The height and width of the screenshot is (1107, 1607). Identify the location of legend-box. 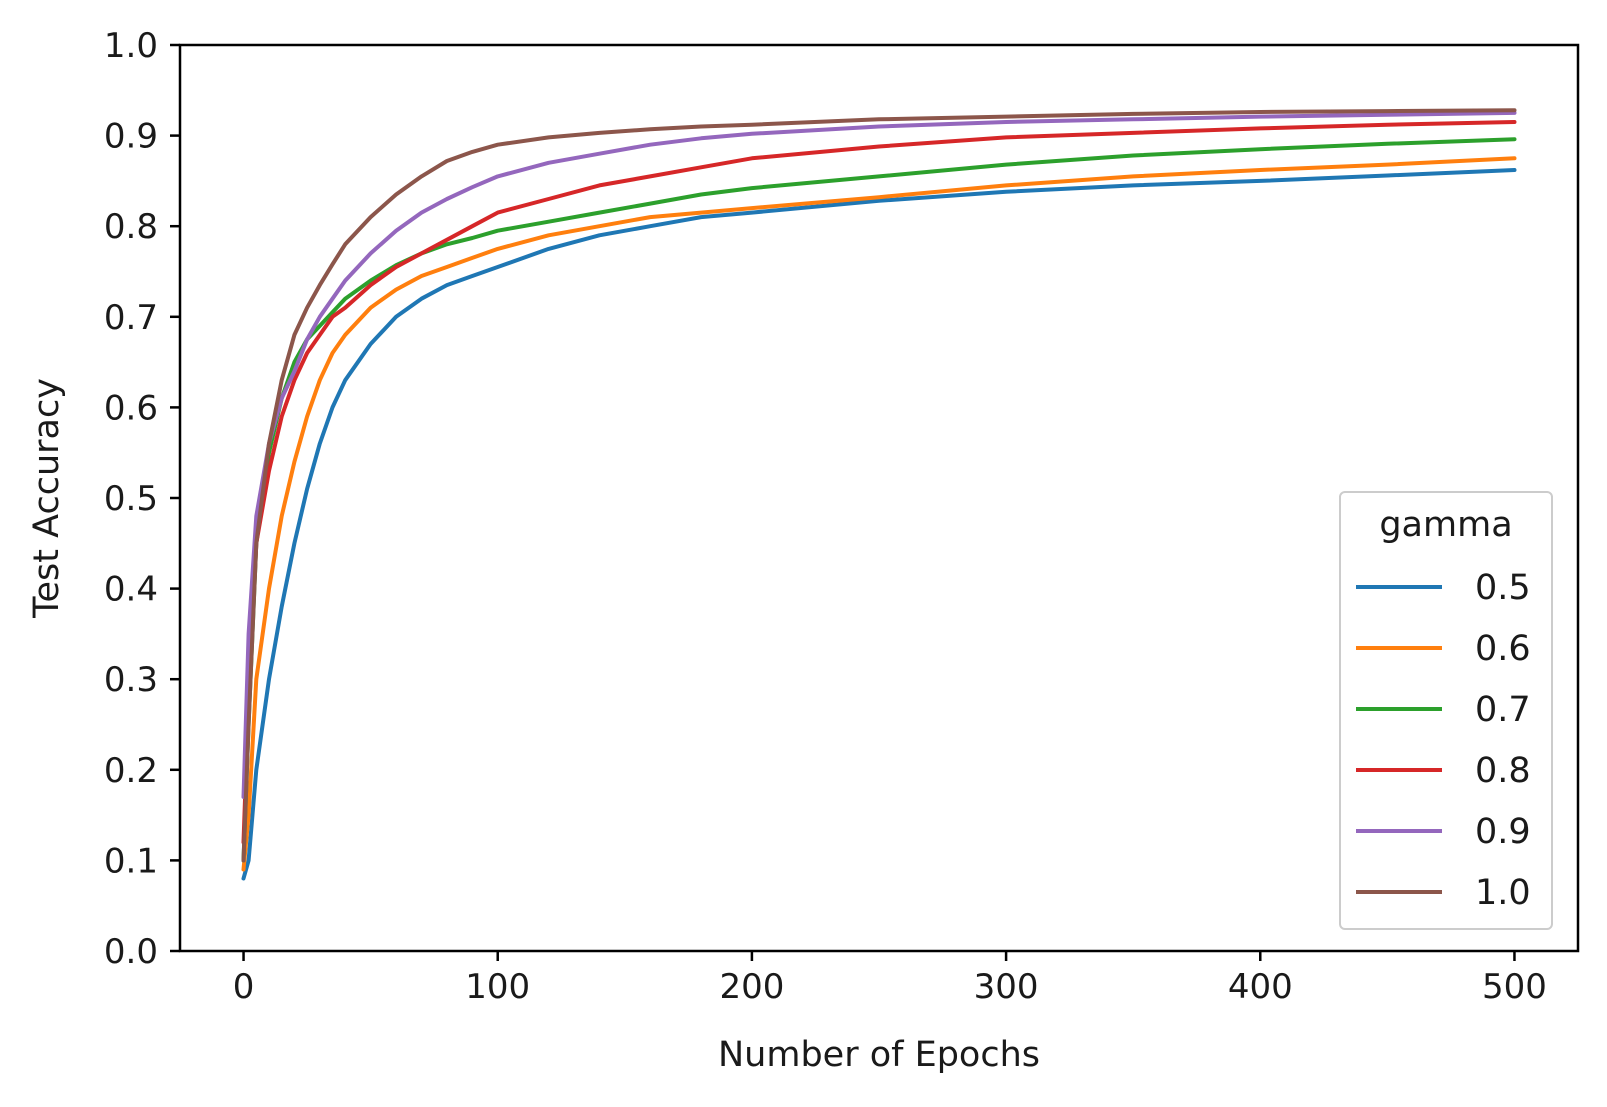
(1446, 710).